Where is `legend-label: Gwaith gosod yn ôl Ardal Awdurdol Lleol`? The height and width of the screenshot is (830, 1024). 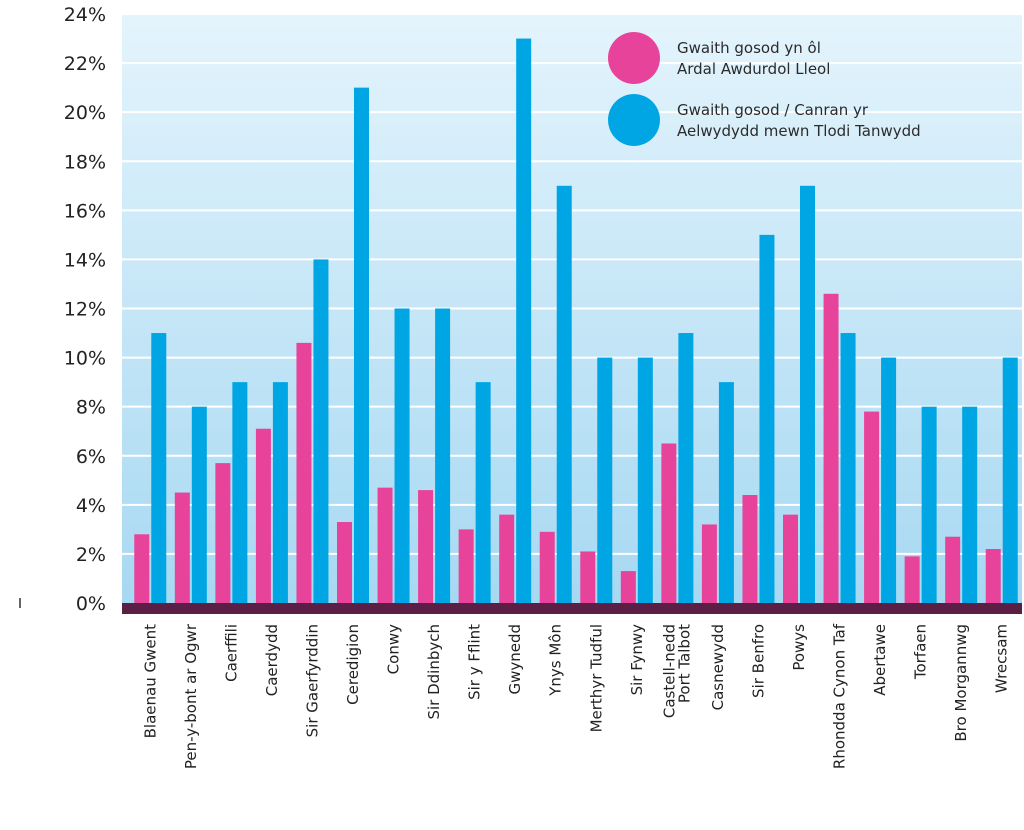 legend-label: Gwaith gosod yn ôl Ardal Awdurdol Lleol is located at coordinates (753, 58).